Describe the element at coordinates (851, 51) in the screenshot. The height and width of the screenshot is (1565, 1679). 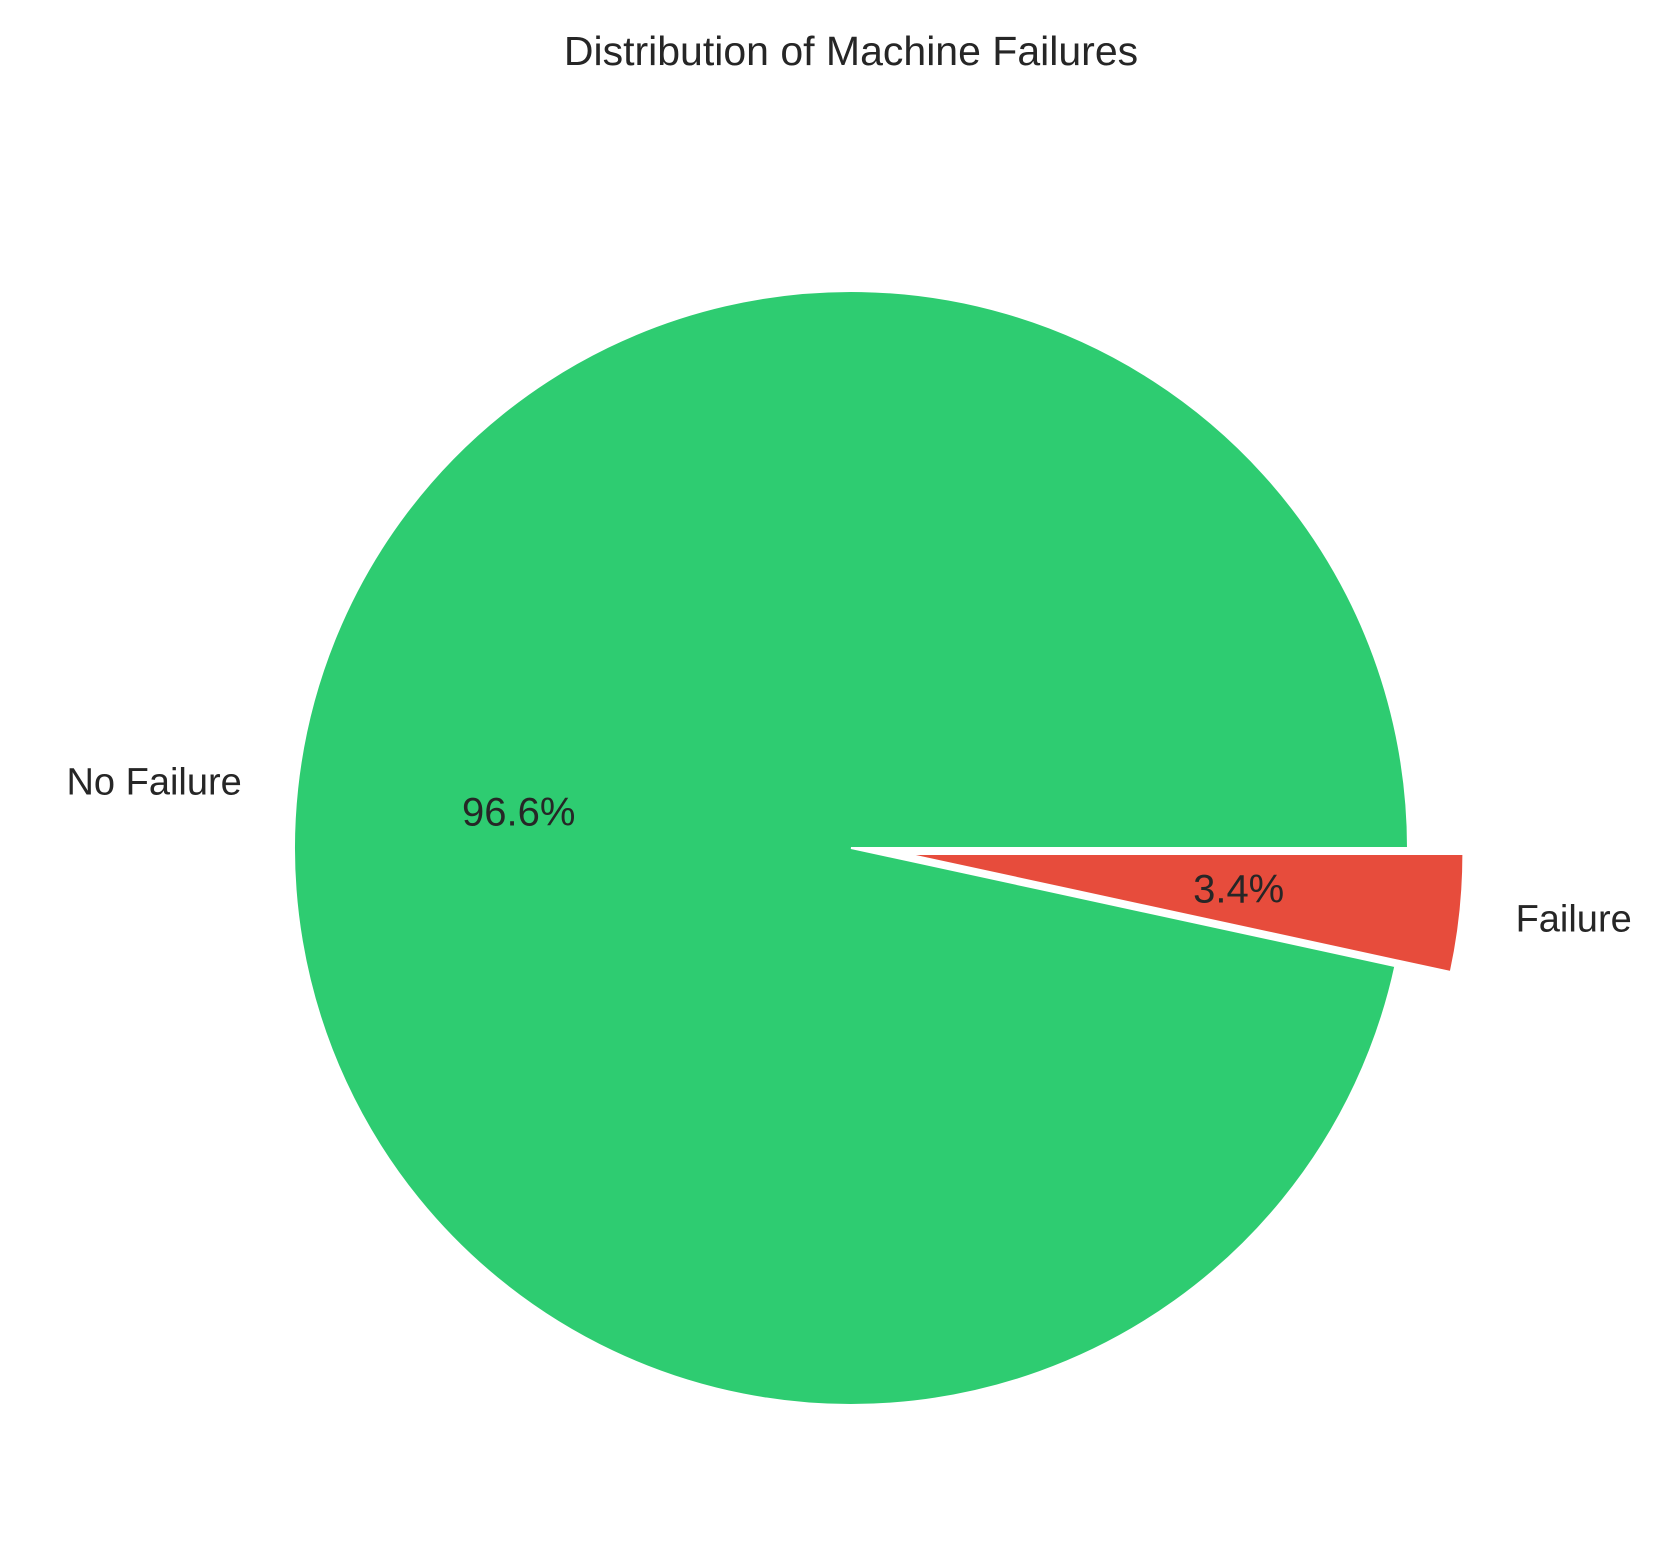
I see `chart-title: Distribution of Machine Failures` at that location.